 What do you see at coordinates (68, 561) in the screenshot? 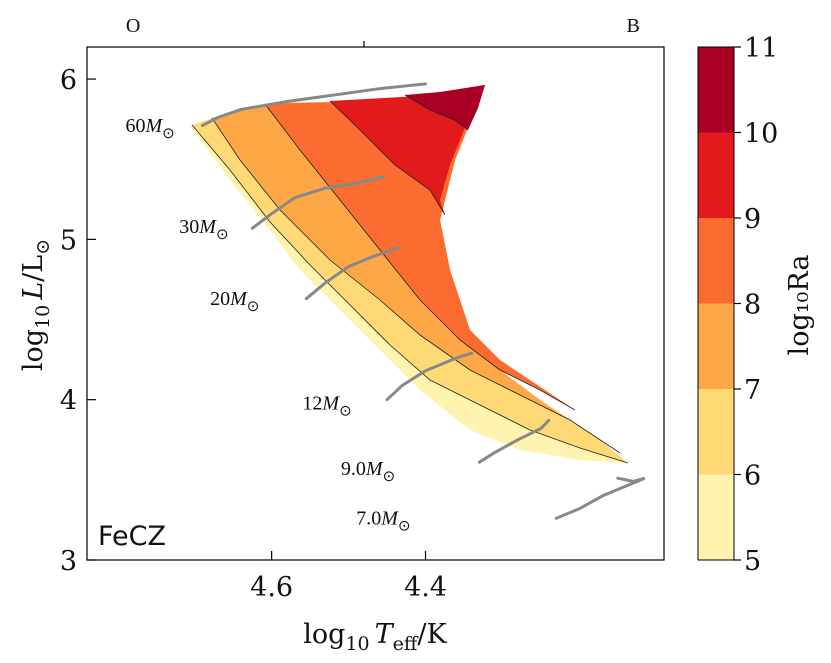
I see `y-tick-label: 3` at bounding box center [68, 561].